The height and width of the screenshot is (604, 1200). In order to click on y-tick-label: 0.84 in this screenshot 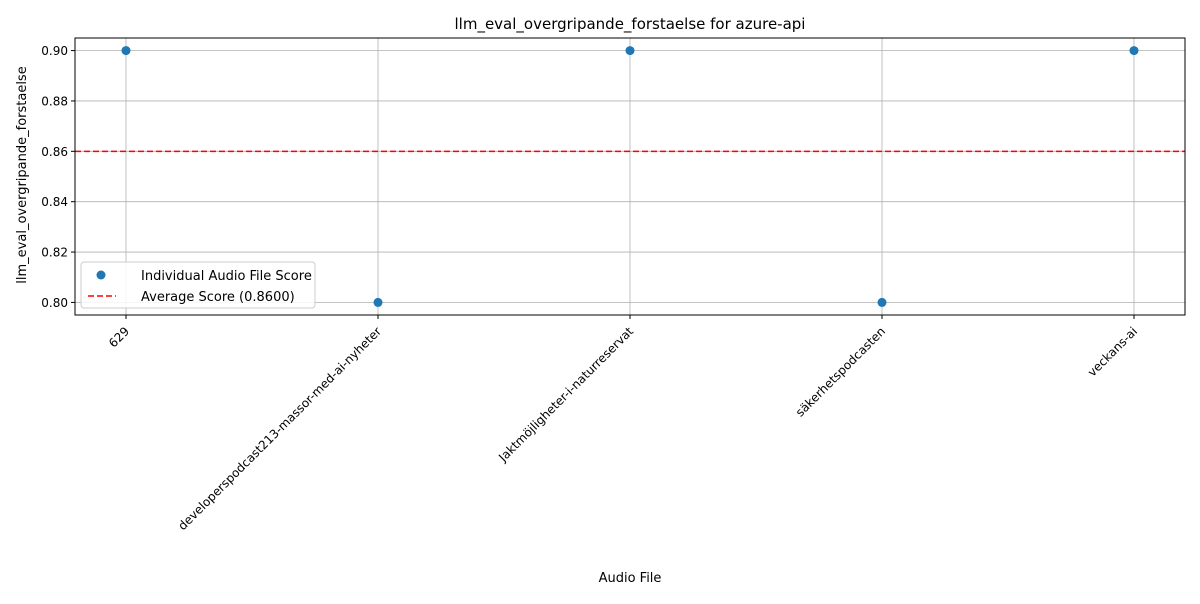, I will do `click(54, 202)`.